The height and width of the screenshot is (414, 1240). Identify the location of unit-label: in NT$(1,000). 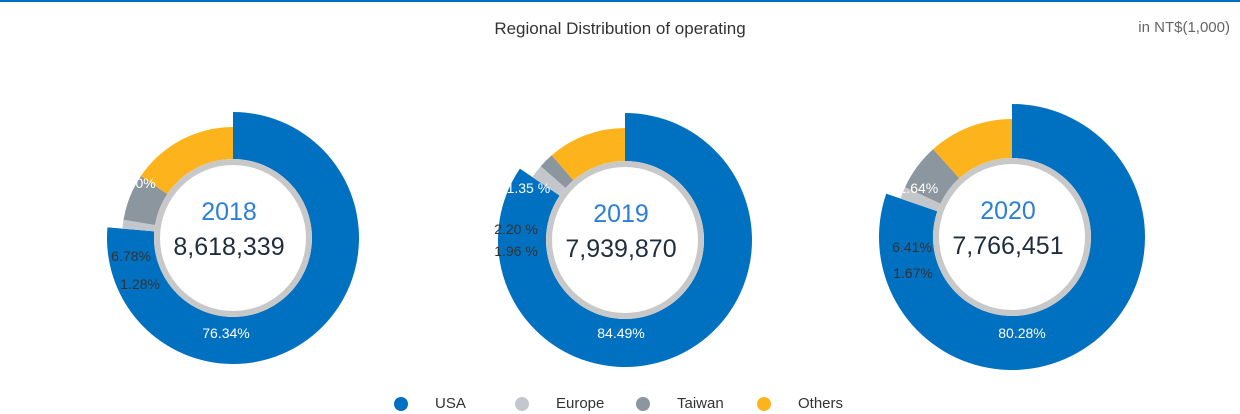
(1184, 27).